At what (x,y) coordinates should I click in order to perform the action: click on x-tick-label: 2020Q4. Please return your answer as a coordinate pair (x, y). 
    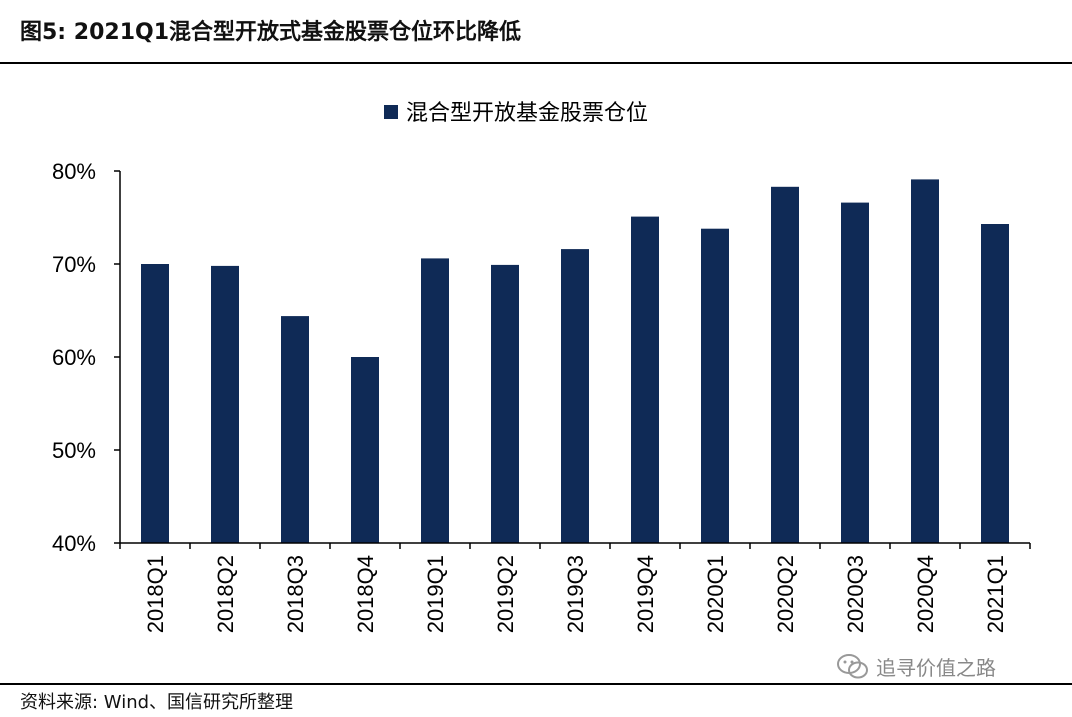
    Looking at the image, I should click on (925, 594).